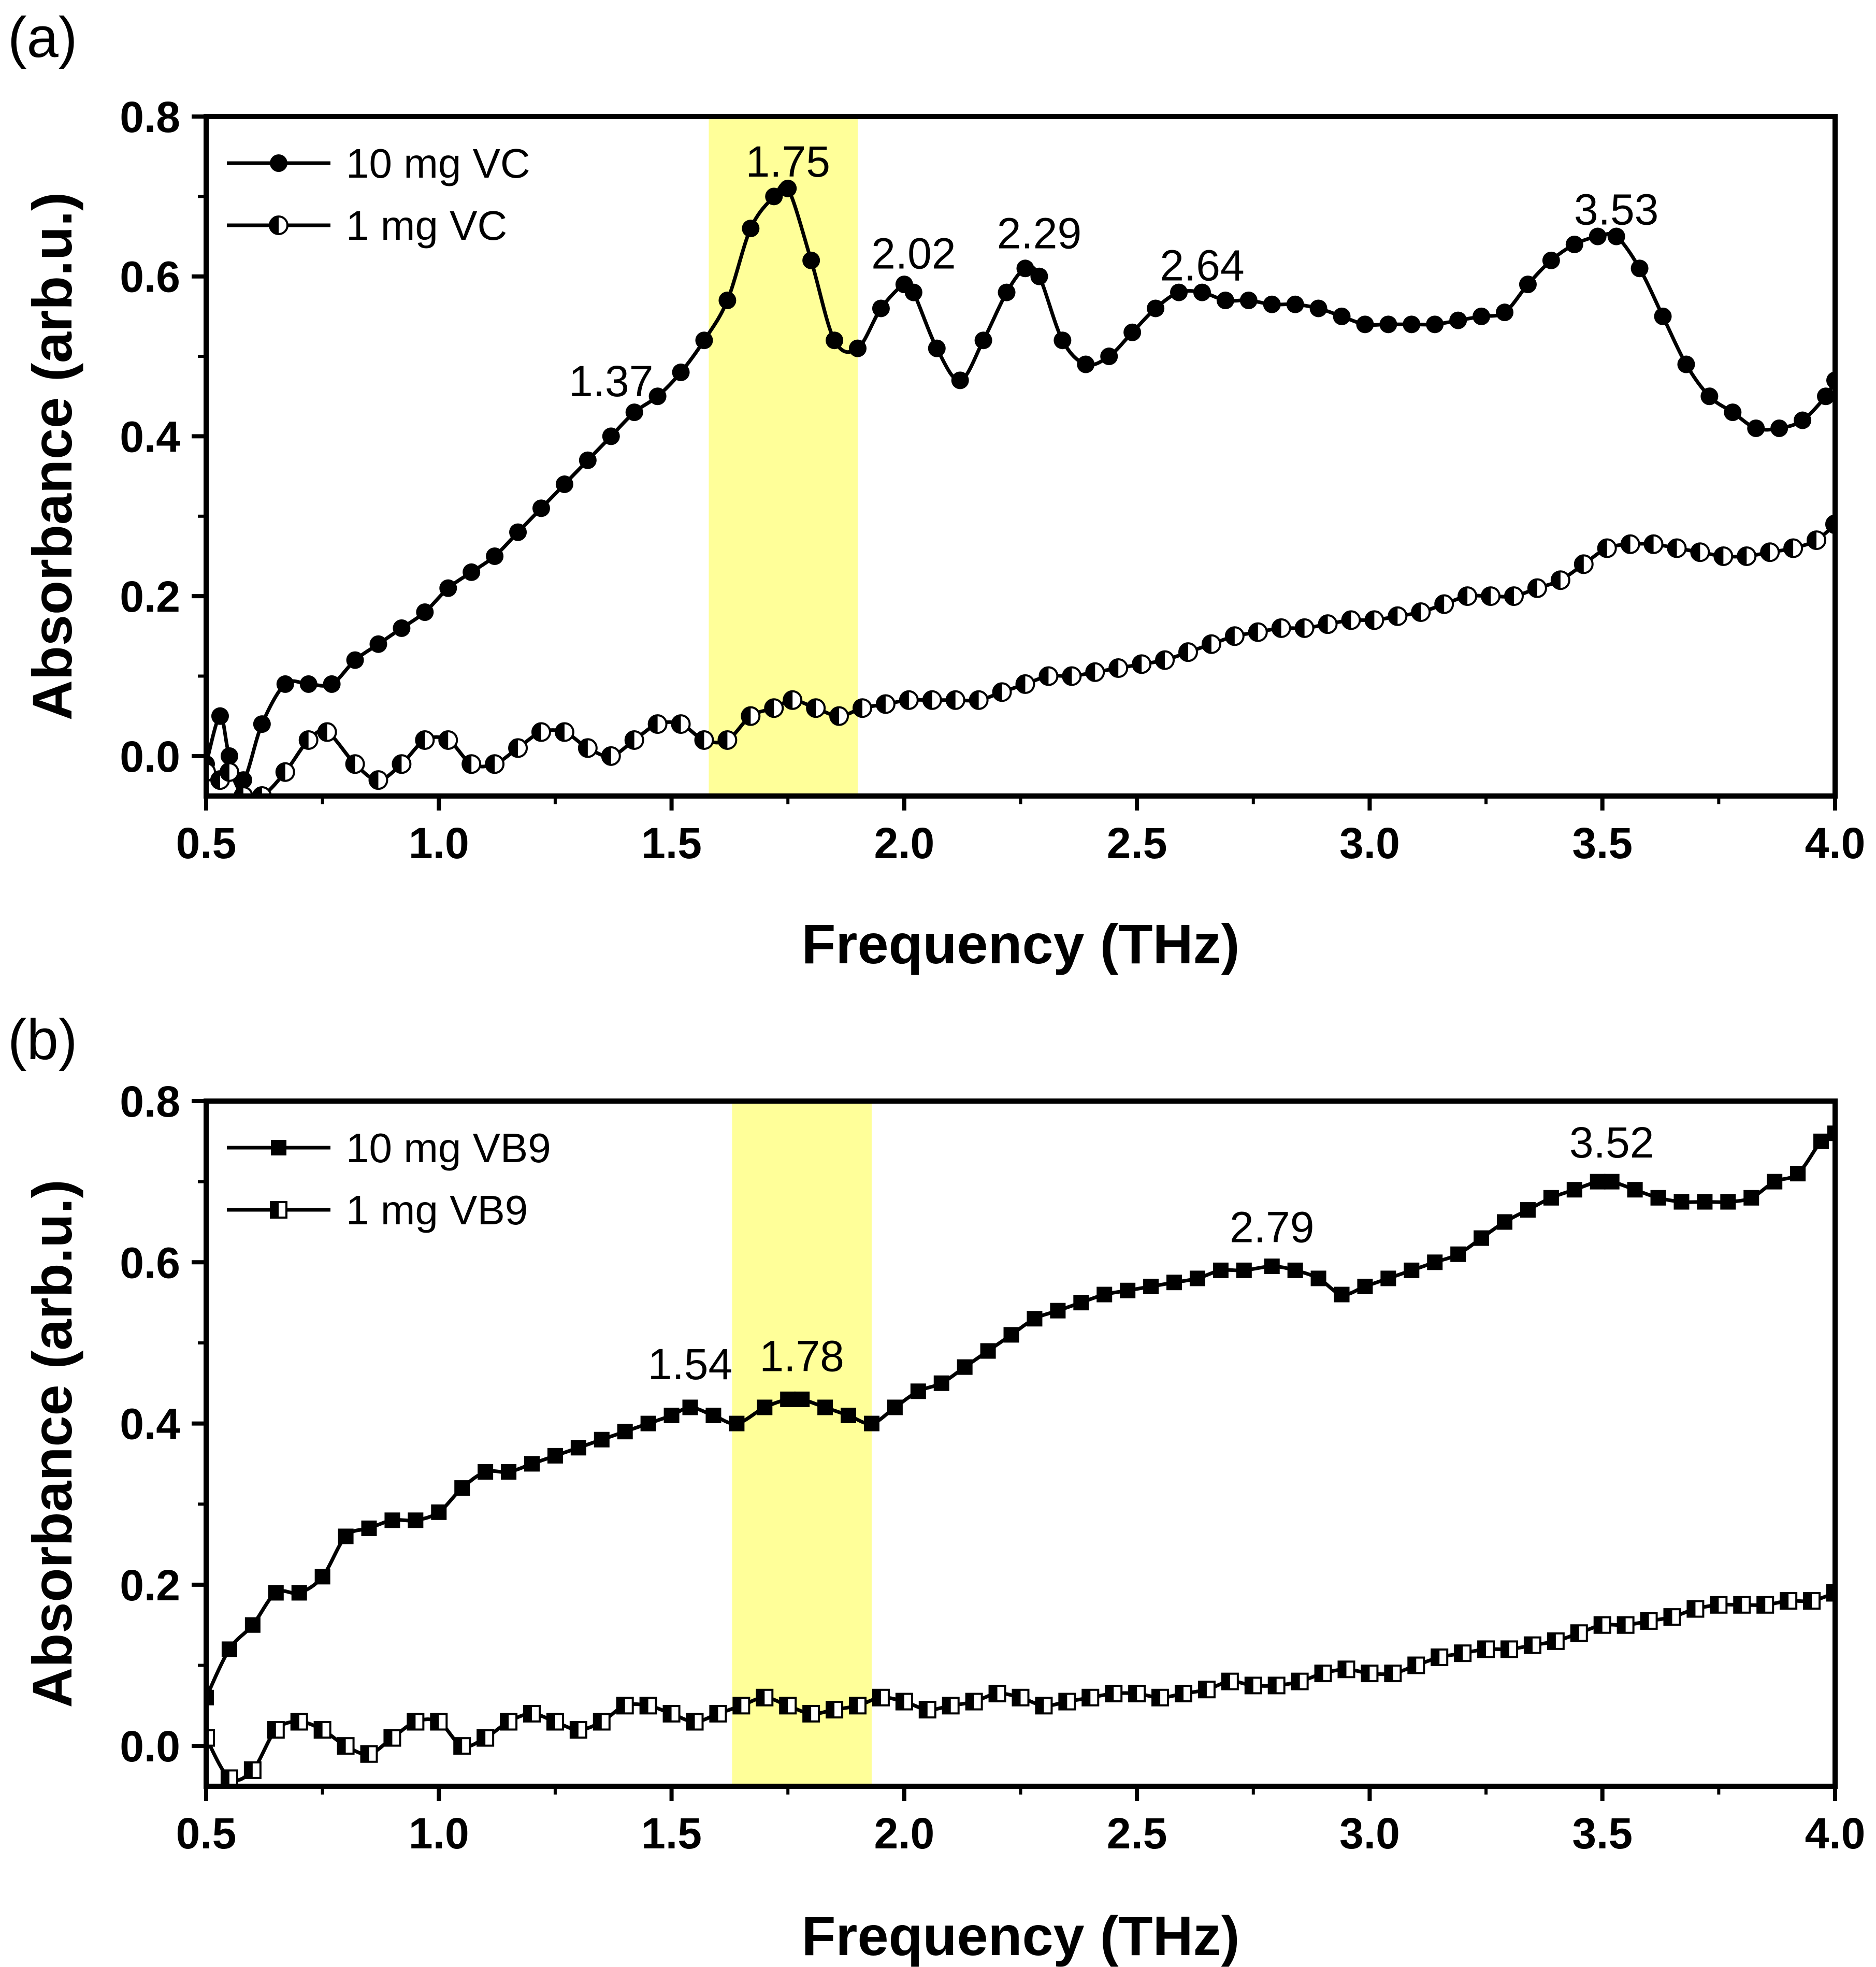 The width and height of the screenshot is (1876, 1967). What do you see at coordinates (439, 1833) in the screenshot?
I see `x-tick-label: 1.0` at bounding box center [439, 1833].